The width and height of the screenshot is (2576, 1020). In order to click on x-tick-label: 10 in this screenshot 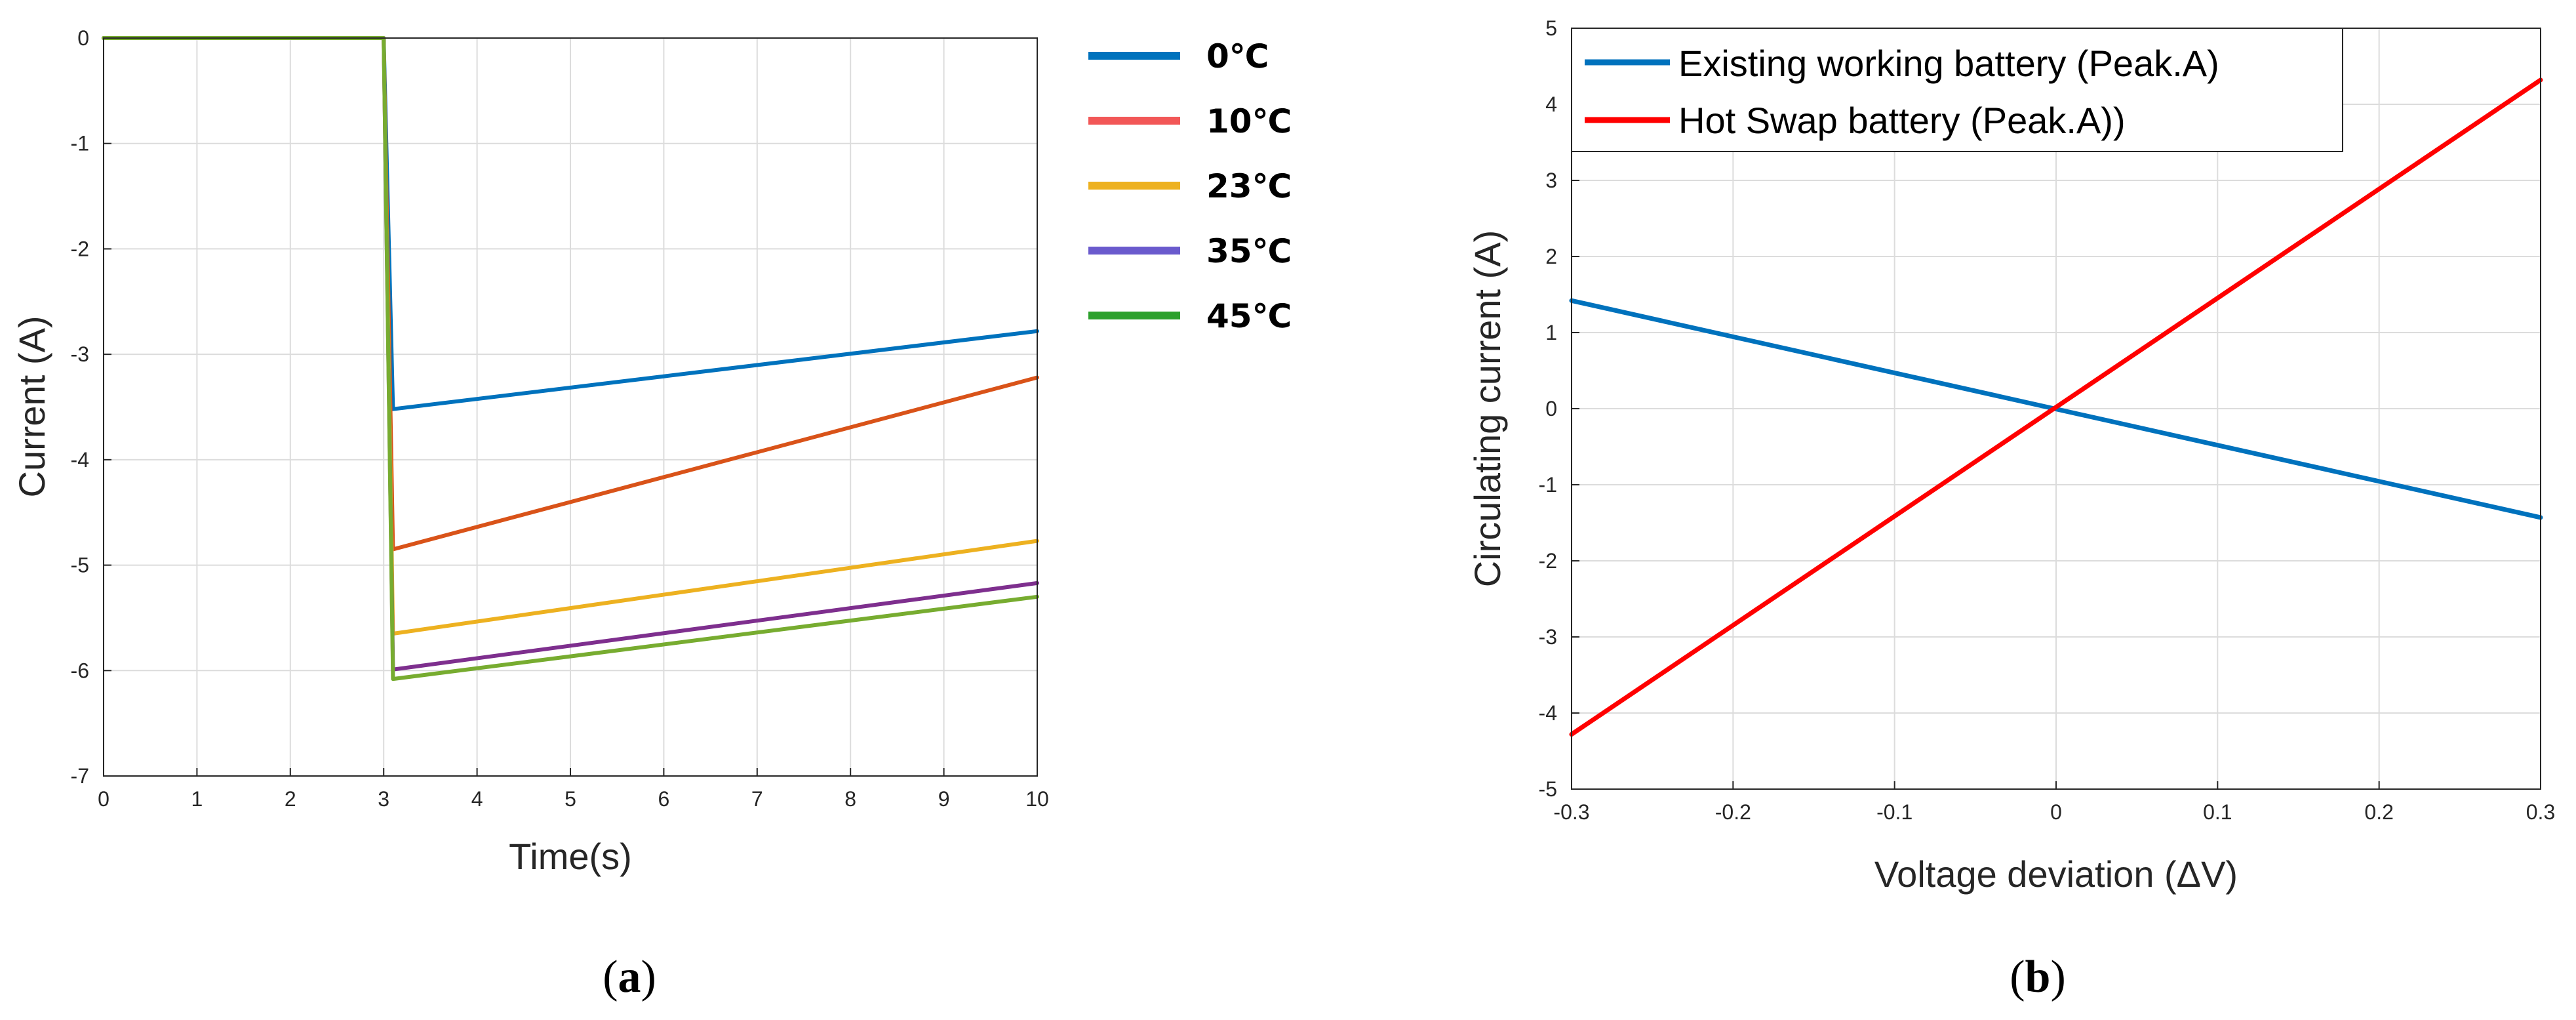, I will do `click(1037, 799)`.